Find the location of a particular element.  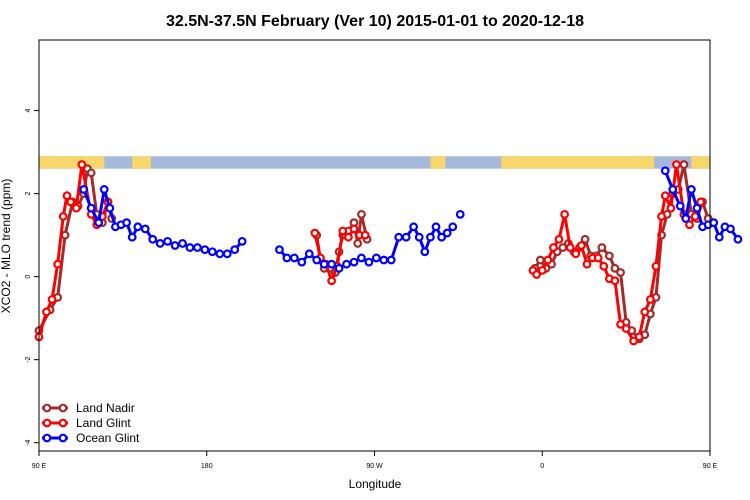

legend-label: Ocean Glint is located at coordinates (108, 438).